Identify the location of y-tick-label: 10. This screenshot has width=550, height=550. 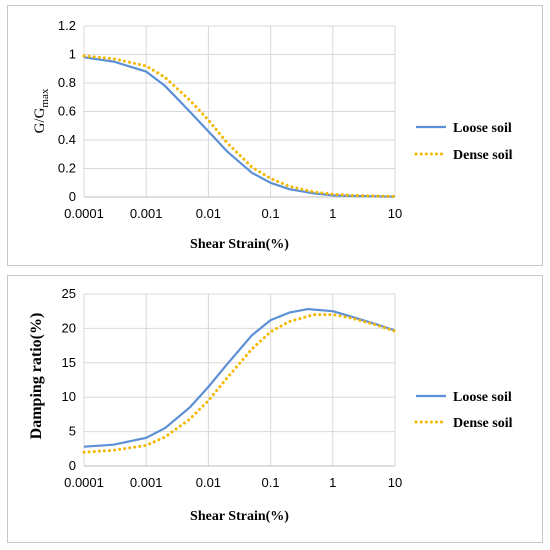
(69, 396).